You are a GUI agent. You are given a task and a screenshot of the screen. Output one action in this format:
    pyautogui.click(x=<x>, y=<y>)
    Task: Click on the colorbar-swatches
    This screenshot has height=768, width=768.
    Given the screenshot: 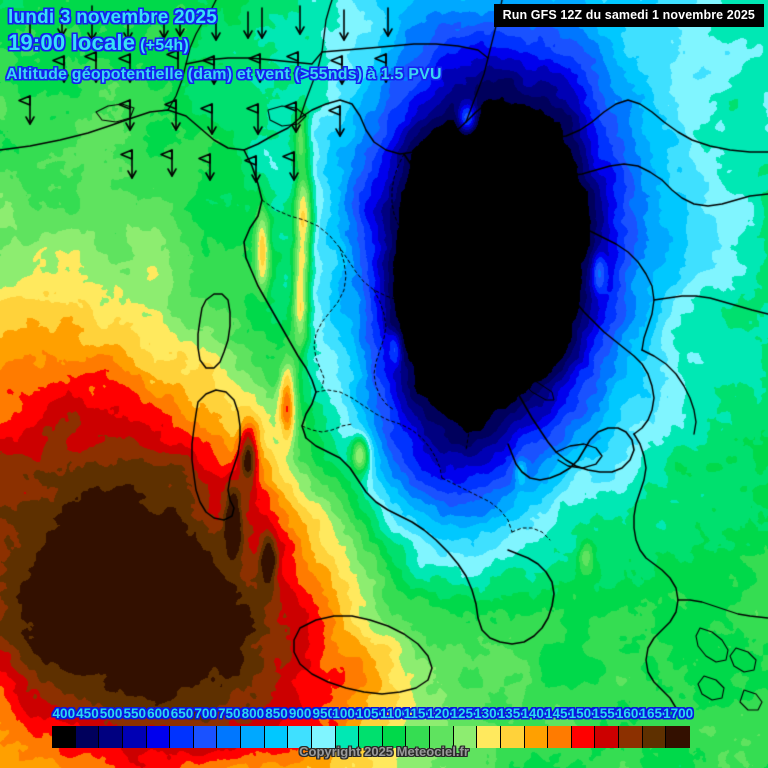 What is the action you would take?
    pyautogui.click(x=371, y=737)
    